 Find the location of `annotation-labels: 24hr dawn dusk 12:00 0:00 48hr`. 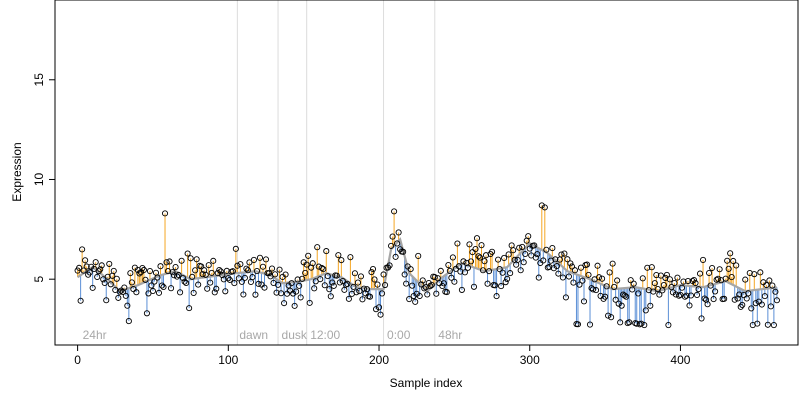

annotation-labels: 24hr dawn dusk 12:00 0:00 48hr is located at coordinates (273, 335).